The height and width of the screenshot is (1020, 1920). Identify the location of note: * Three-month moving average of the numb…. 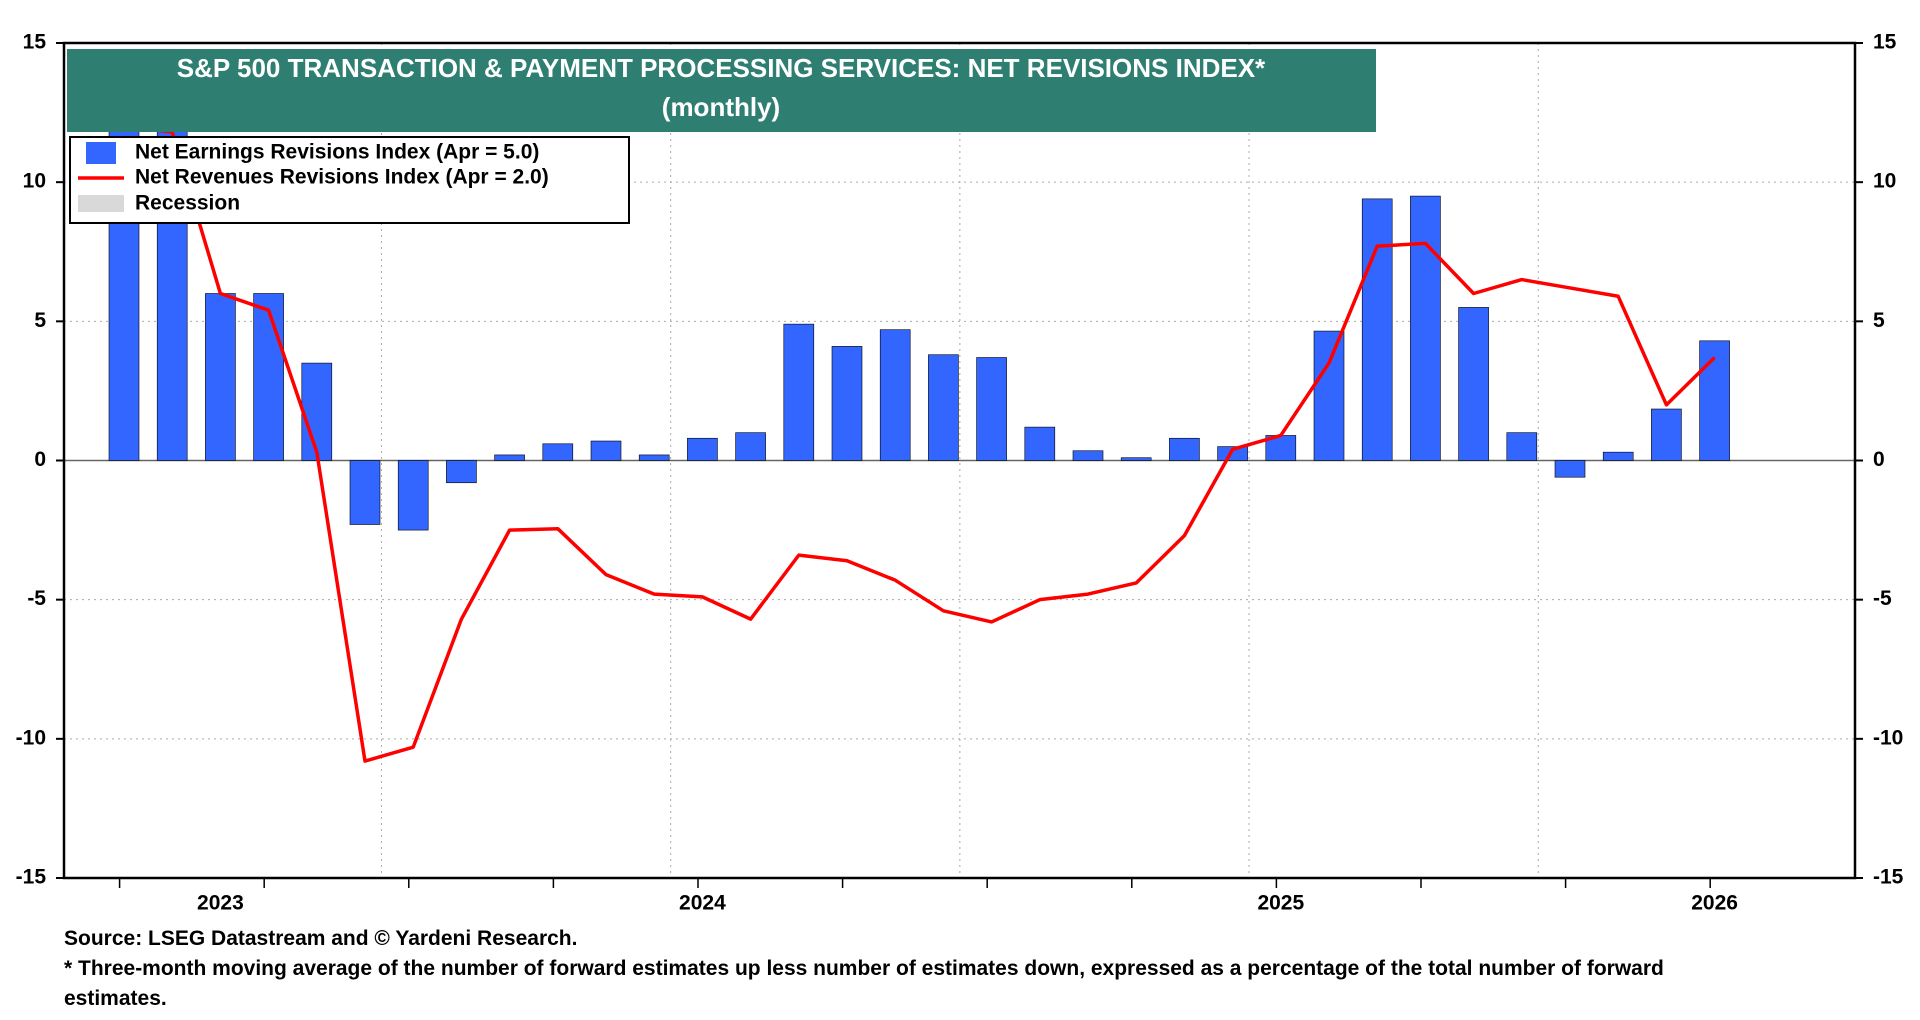
(864, 983).